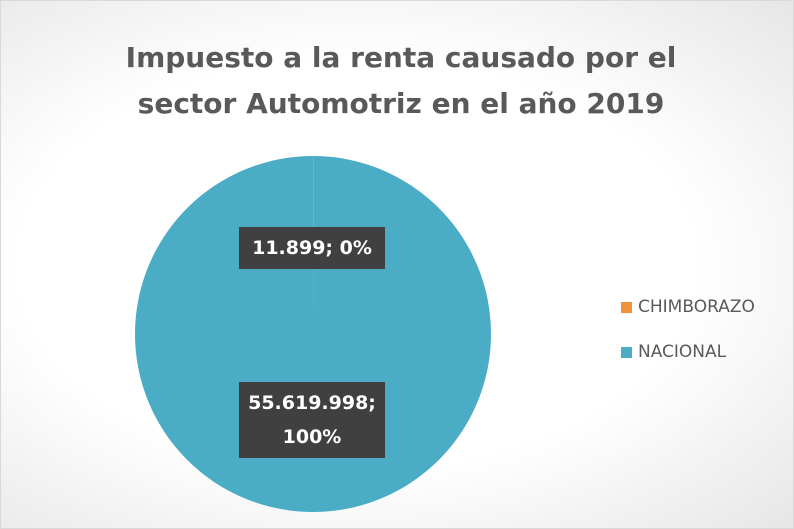 This screenshot has height=529, width=794. I want to click on legend-item: CHIMBORAZO, so click(688, 307).